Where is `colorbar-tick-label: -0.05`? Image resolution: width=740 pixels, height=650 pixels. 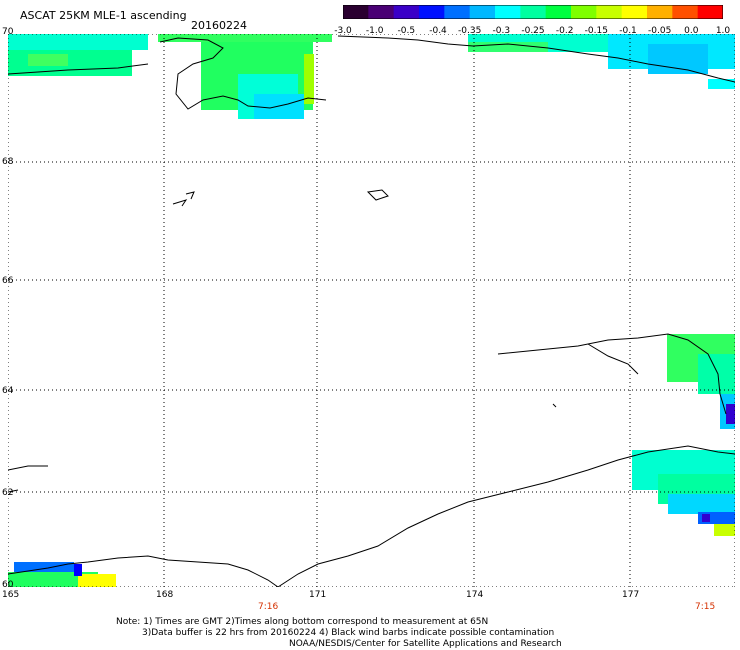 colorbar-tick-label: -0.05 is located at coordinates (660, 31).